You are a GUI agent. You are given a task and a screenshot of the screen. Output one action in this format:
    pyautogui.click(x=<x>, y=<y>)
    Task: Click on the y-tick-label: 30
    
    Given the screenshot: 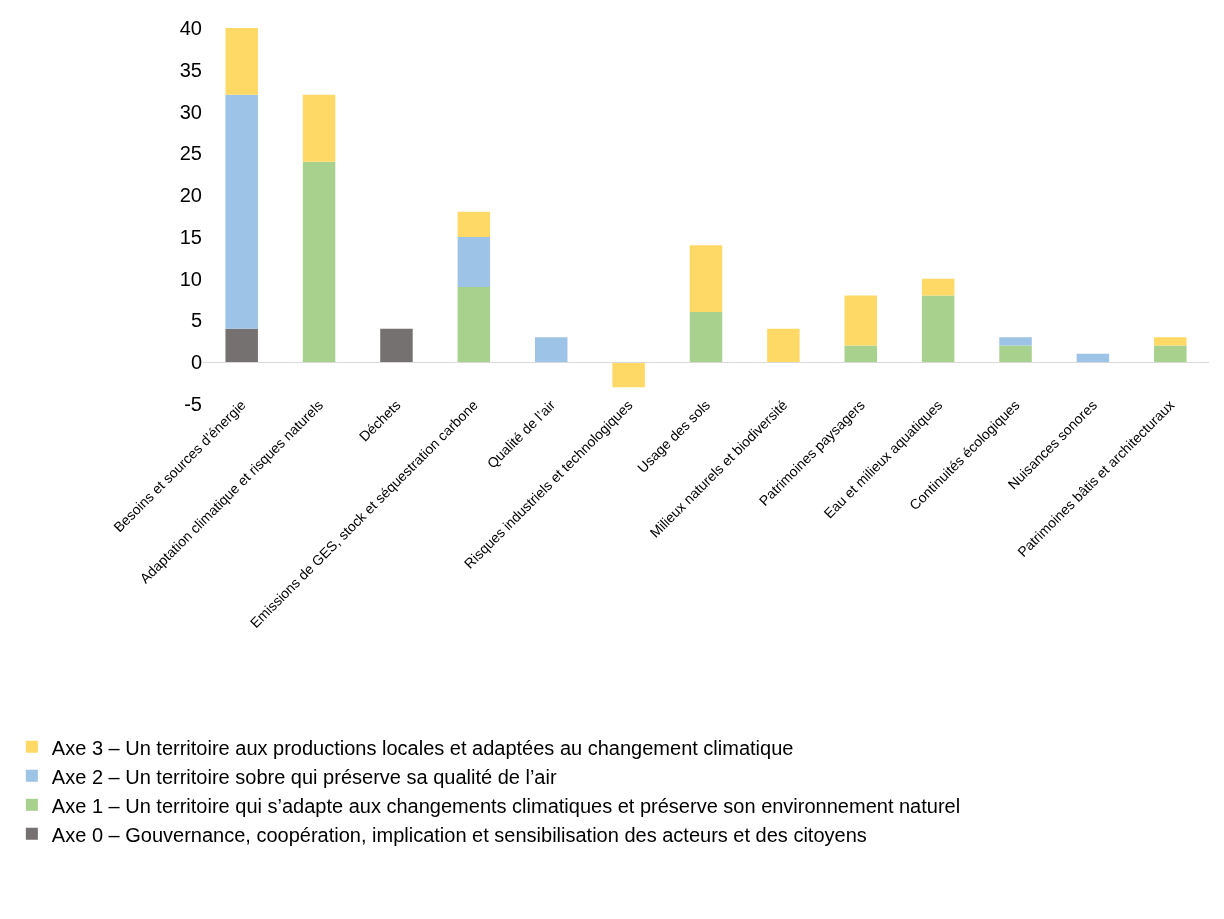 What is the action you would take?
    pyautogui.click(x=190, y=111)
    